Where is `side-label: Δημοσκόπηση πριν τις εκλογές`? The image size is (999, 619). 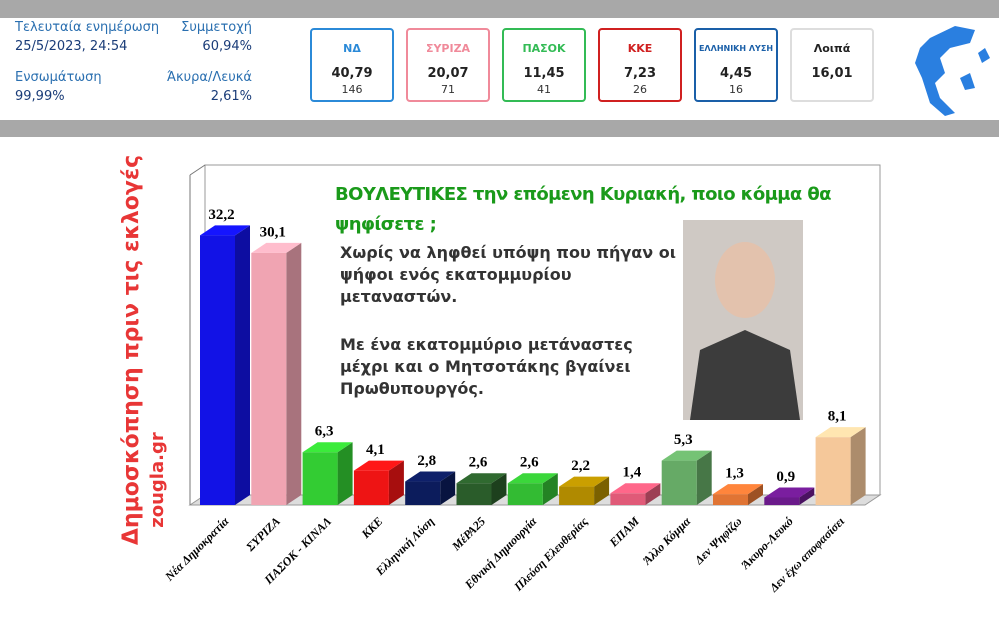
side-label: Δημοσκόπηση πριν τις εκλογές is located at coordinates (131, 350).